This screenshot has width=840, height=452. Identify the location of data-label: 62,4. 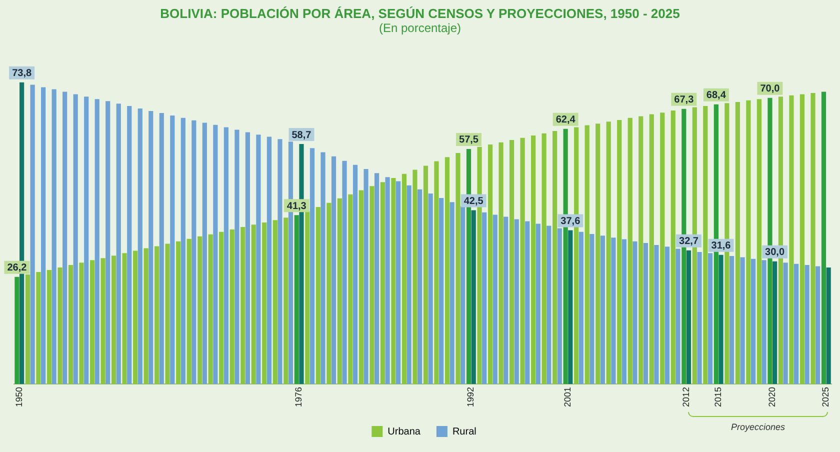
(566, 120).